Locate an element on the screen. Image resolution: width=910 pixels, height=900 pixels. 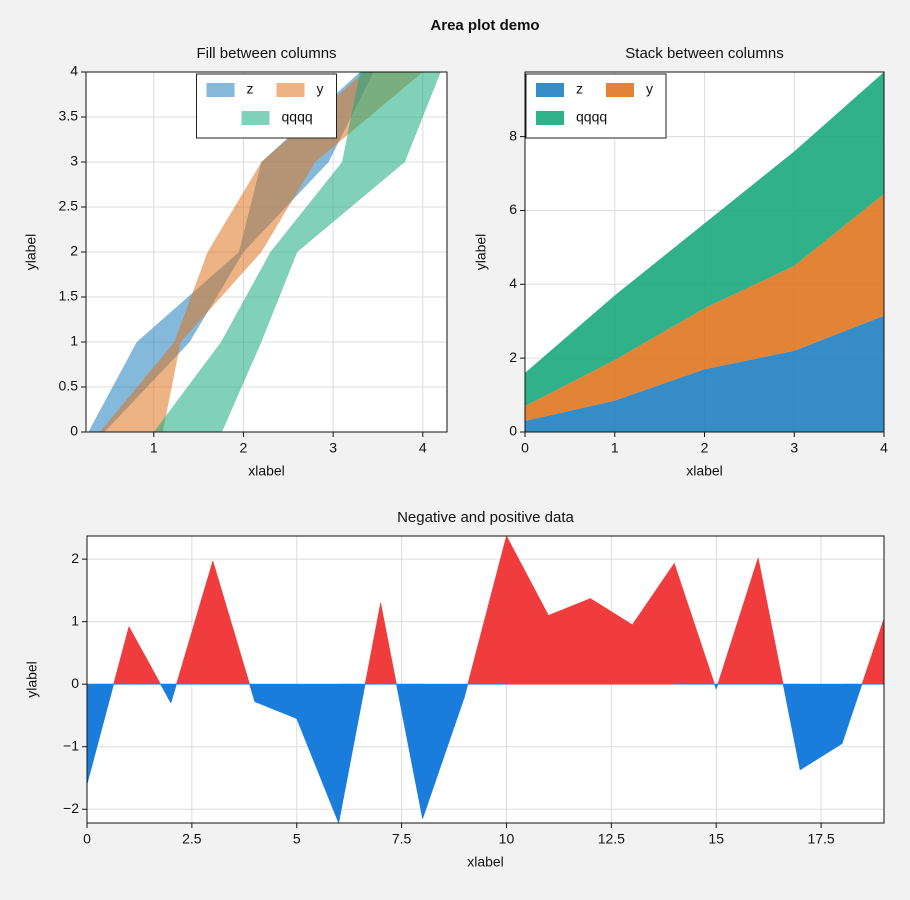
legend: z y qqqq is located at coordinates (596, 106).